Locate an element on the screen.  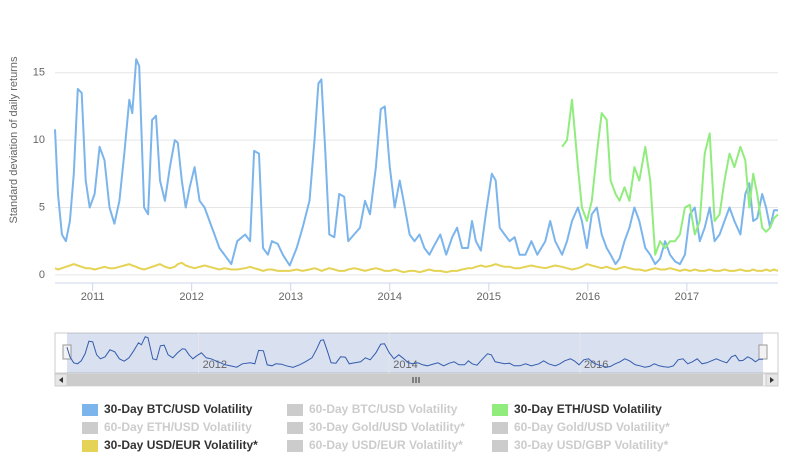
x-tick-label: 2017 is located at coordinates (687, 297).